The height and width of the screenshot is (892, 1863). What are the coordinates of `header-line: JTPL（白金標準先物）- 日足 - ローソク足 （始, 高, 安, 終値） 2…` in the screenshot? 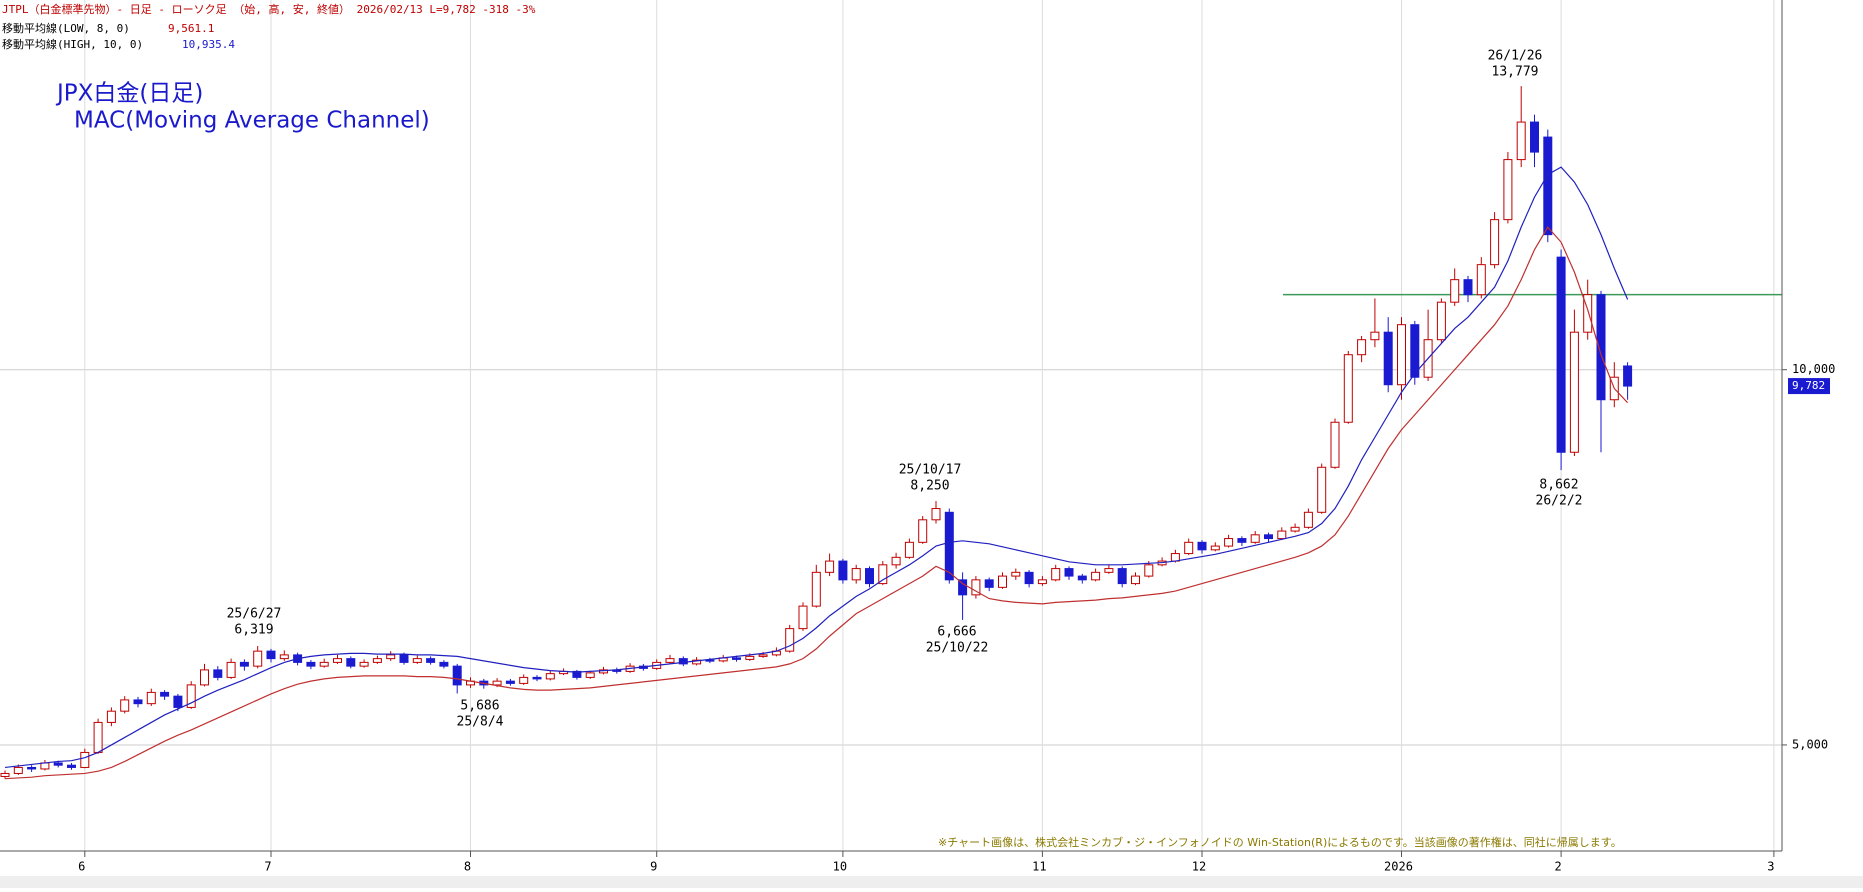 It's located at (269, 9).